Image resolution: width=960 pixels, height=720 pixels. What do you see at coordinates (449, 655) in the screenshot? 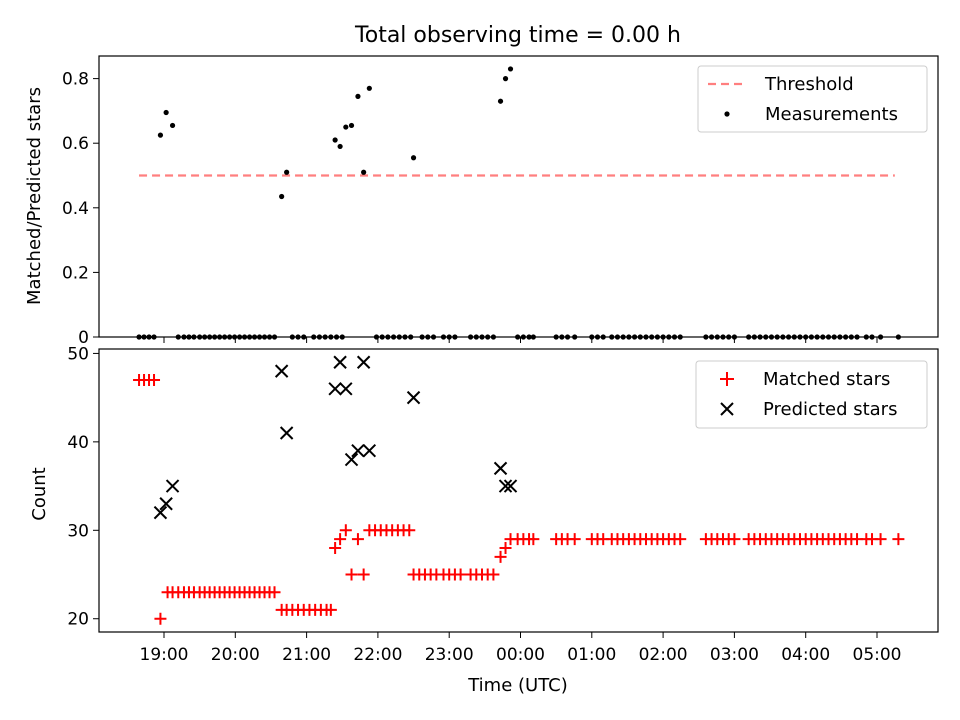
I see `x-tick-label: 23:00` at bounding box center [449, 655].